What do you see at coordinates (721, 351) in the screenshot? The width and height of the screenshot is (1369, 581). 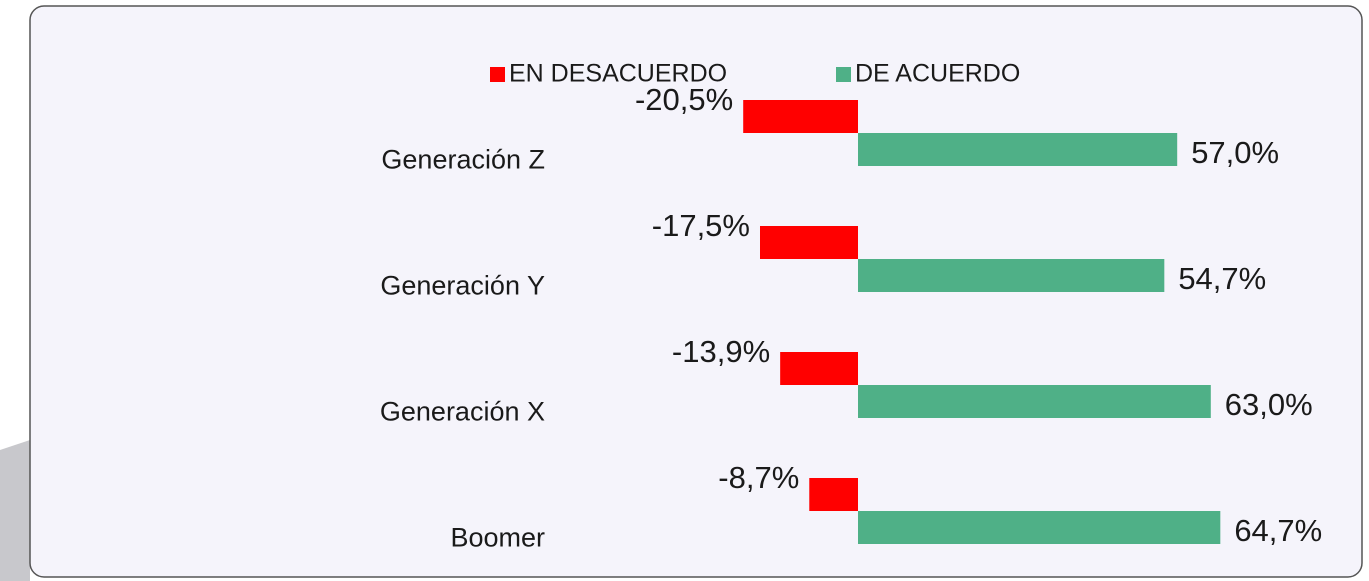 I see `value-label: -13,9%` at bounding box center [721, 351].